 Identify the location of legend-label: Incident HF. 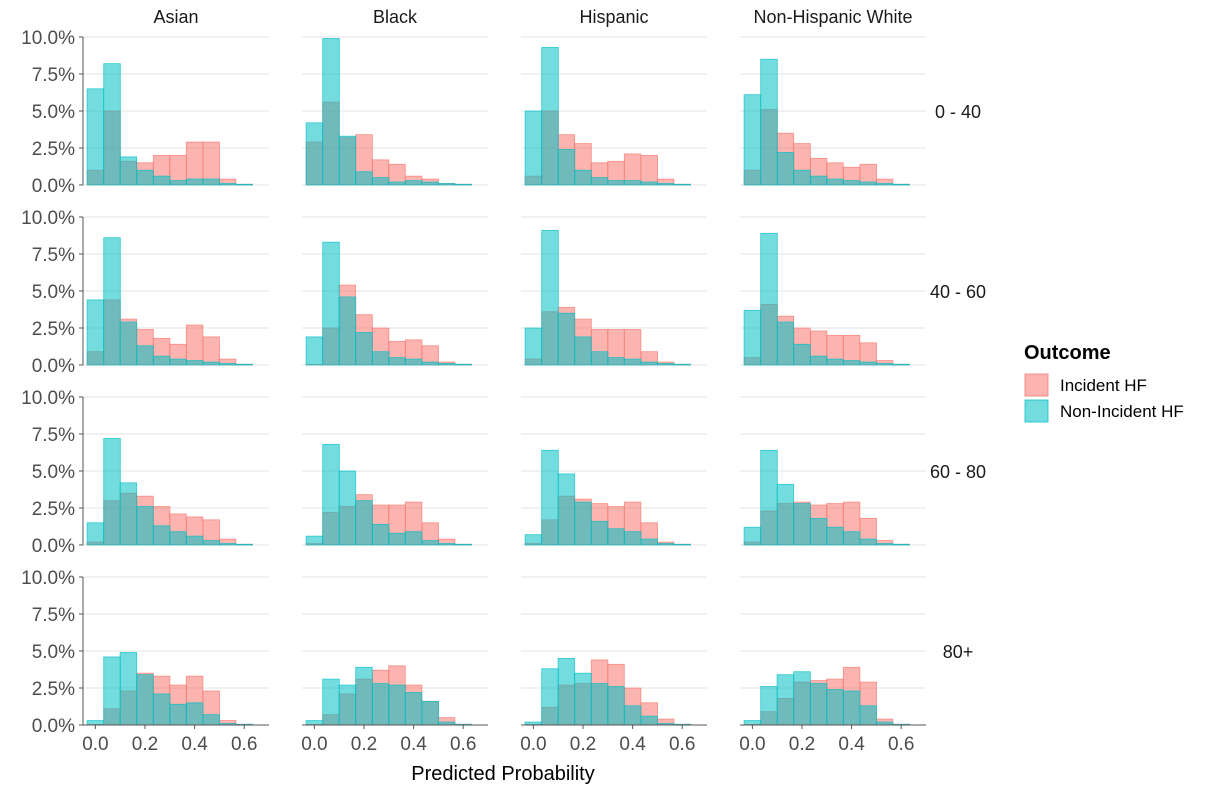
(1103, 385).